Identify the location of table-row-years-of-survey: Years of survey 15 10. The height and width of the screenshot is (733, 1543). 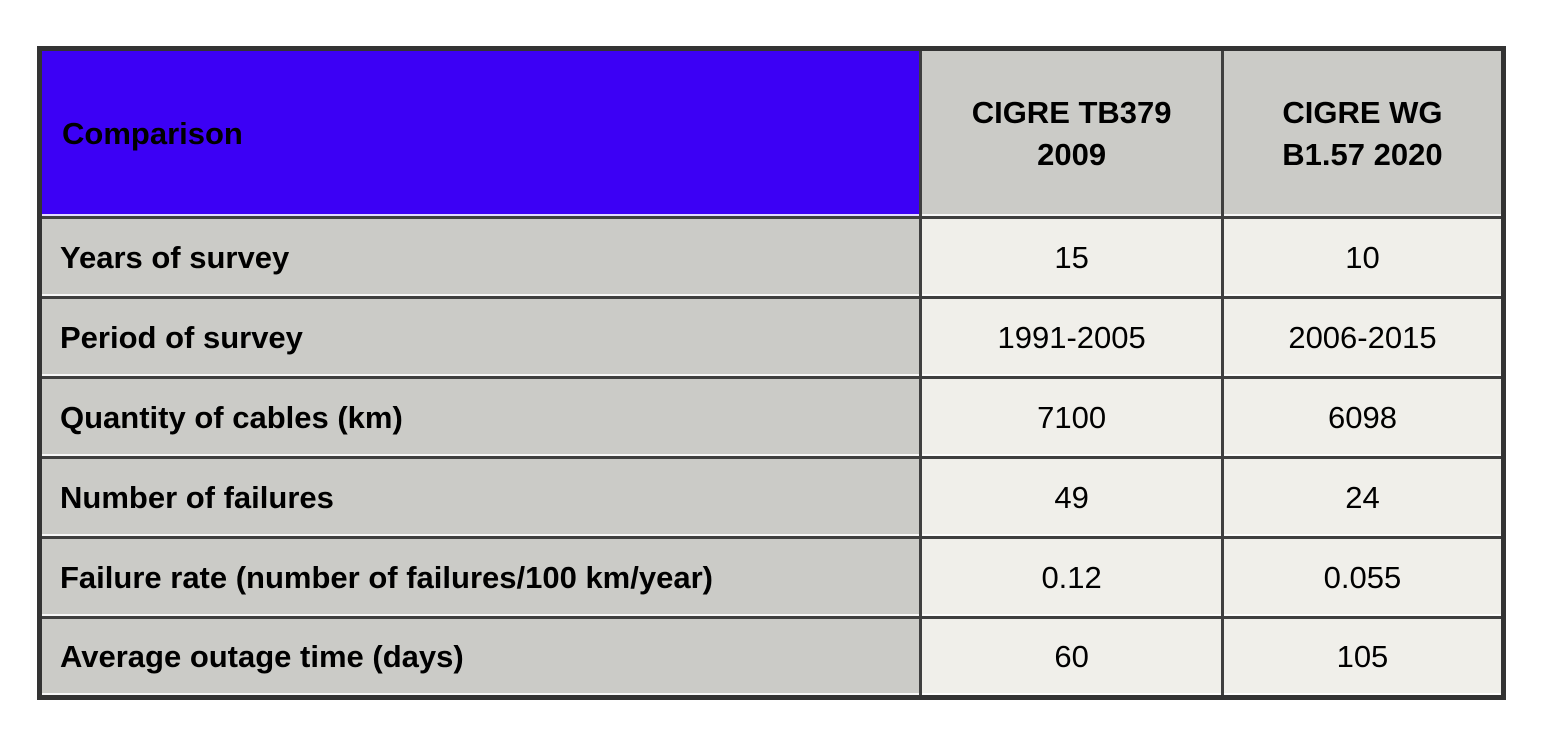
(771, 257).